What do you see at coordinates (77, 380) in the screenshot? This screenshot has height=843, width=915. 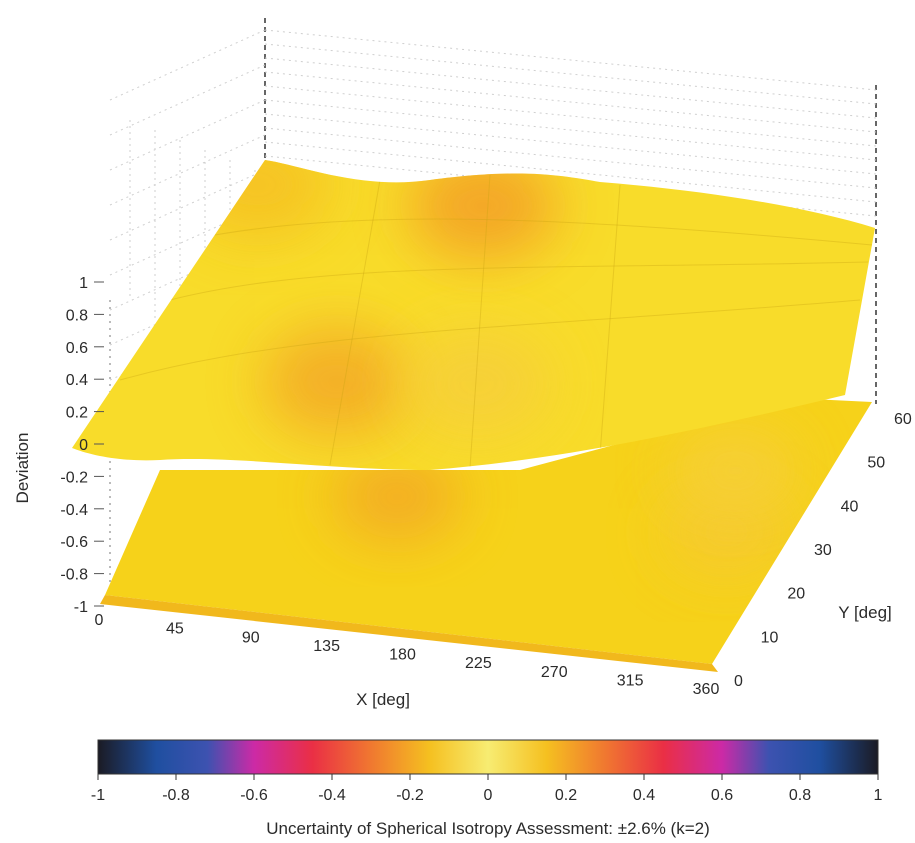 I see `z-tick-label: 0.4` at bounding box center [77, 380].